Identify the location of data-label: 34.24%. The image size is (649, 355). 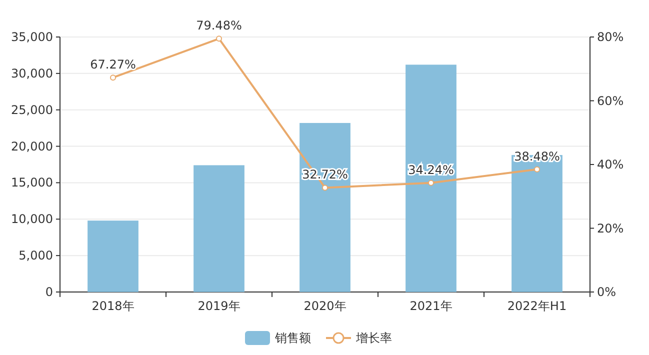
(431, 169).